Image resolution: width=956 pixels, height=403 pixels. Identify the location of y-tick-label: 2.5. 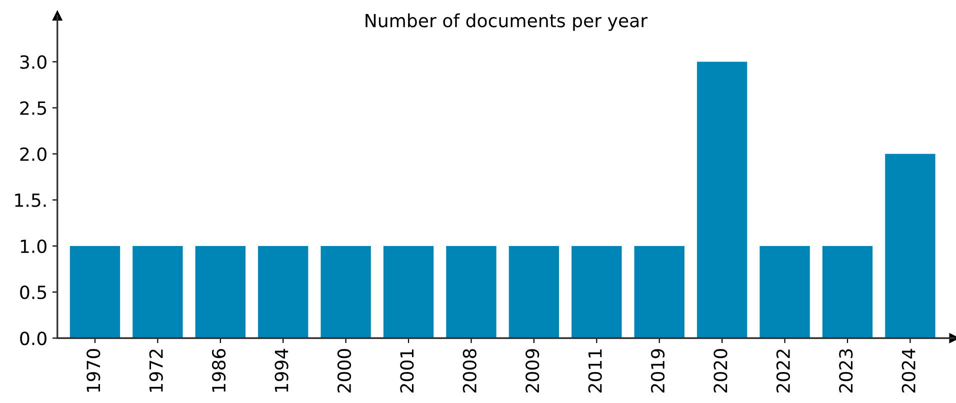
(33, 108).